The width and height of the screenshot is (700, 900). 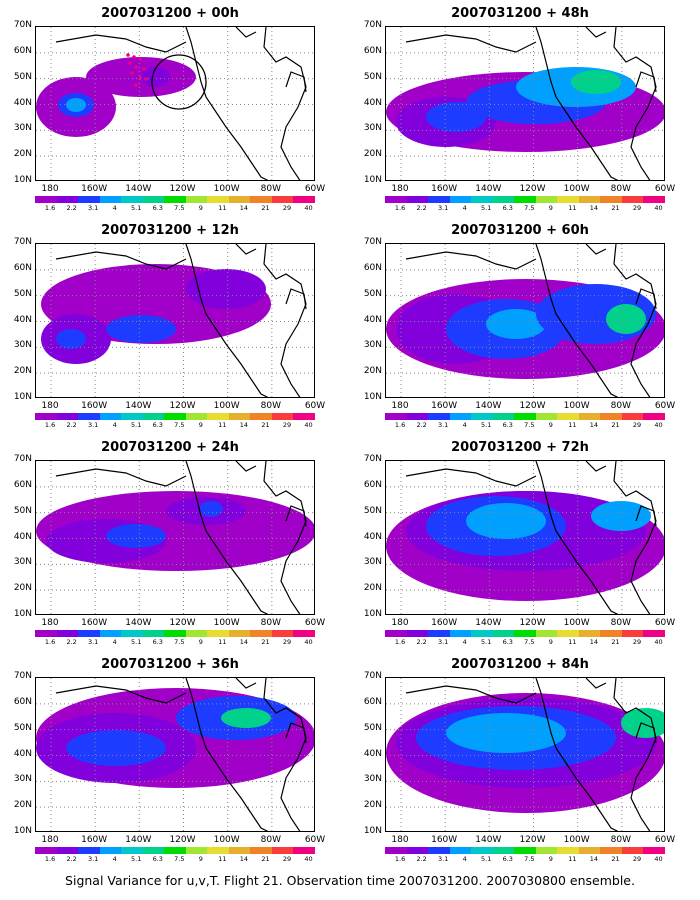 What do you see at coordinates (372, 831) in the screenshot?
I see `lat-tick-label: 10N` at bounding box center [372, 831].